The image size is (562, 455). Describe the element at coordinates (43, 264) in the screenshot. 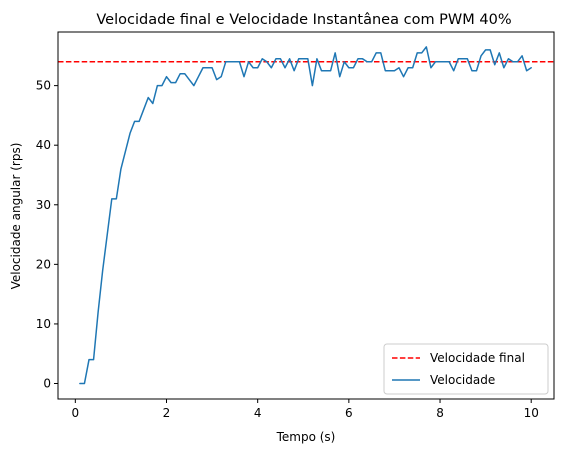

I see `y-tick-label-20: 20` at that location.